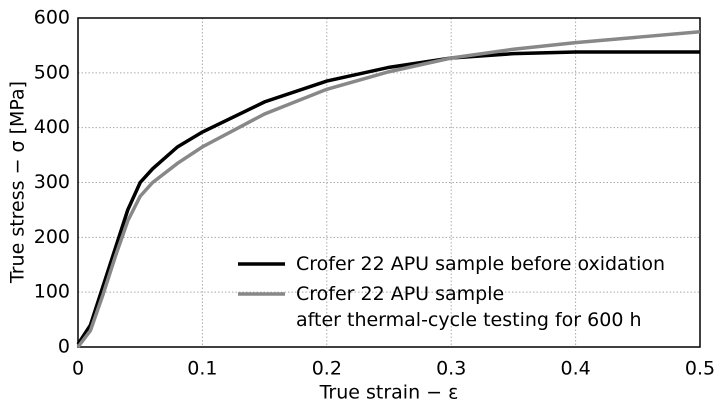 This screenshot has width=718, height=405. Describe the element at coordinates (327, 369) in the screenshot. I see `x-tick-label: 0.2` at that location.